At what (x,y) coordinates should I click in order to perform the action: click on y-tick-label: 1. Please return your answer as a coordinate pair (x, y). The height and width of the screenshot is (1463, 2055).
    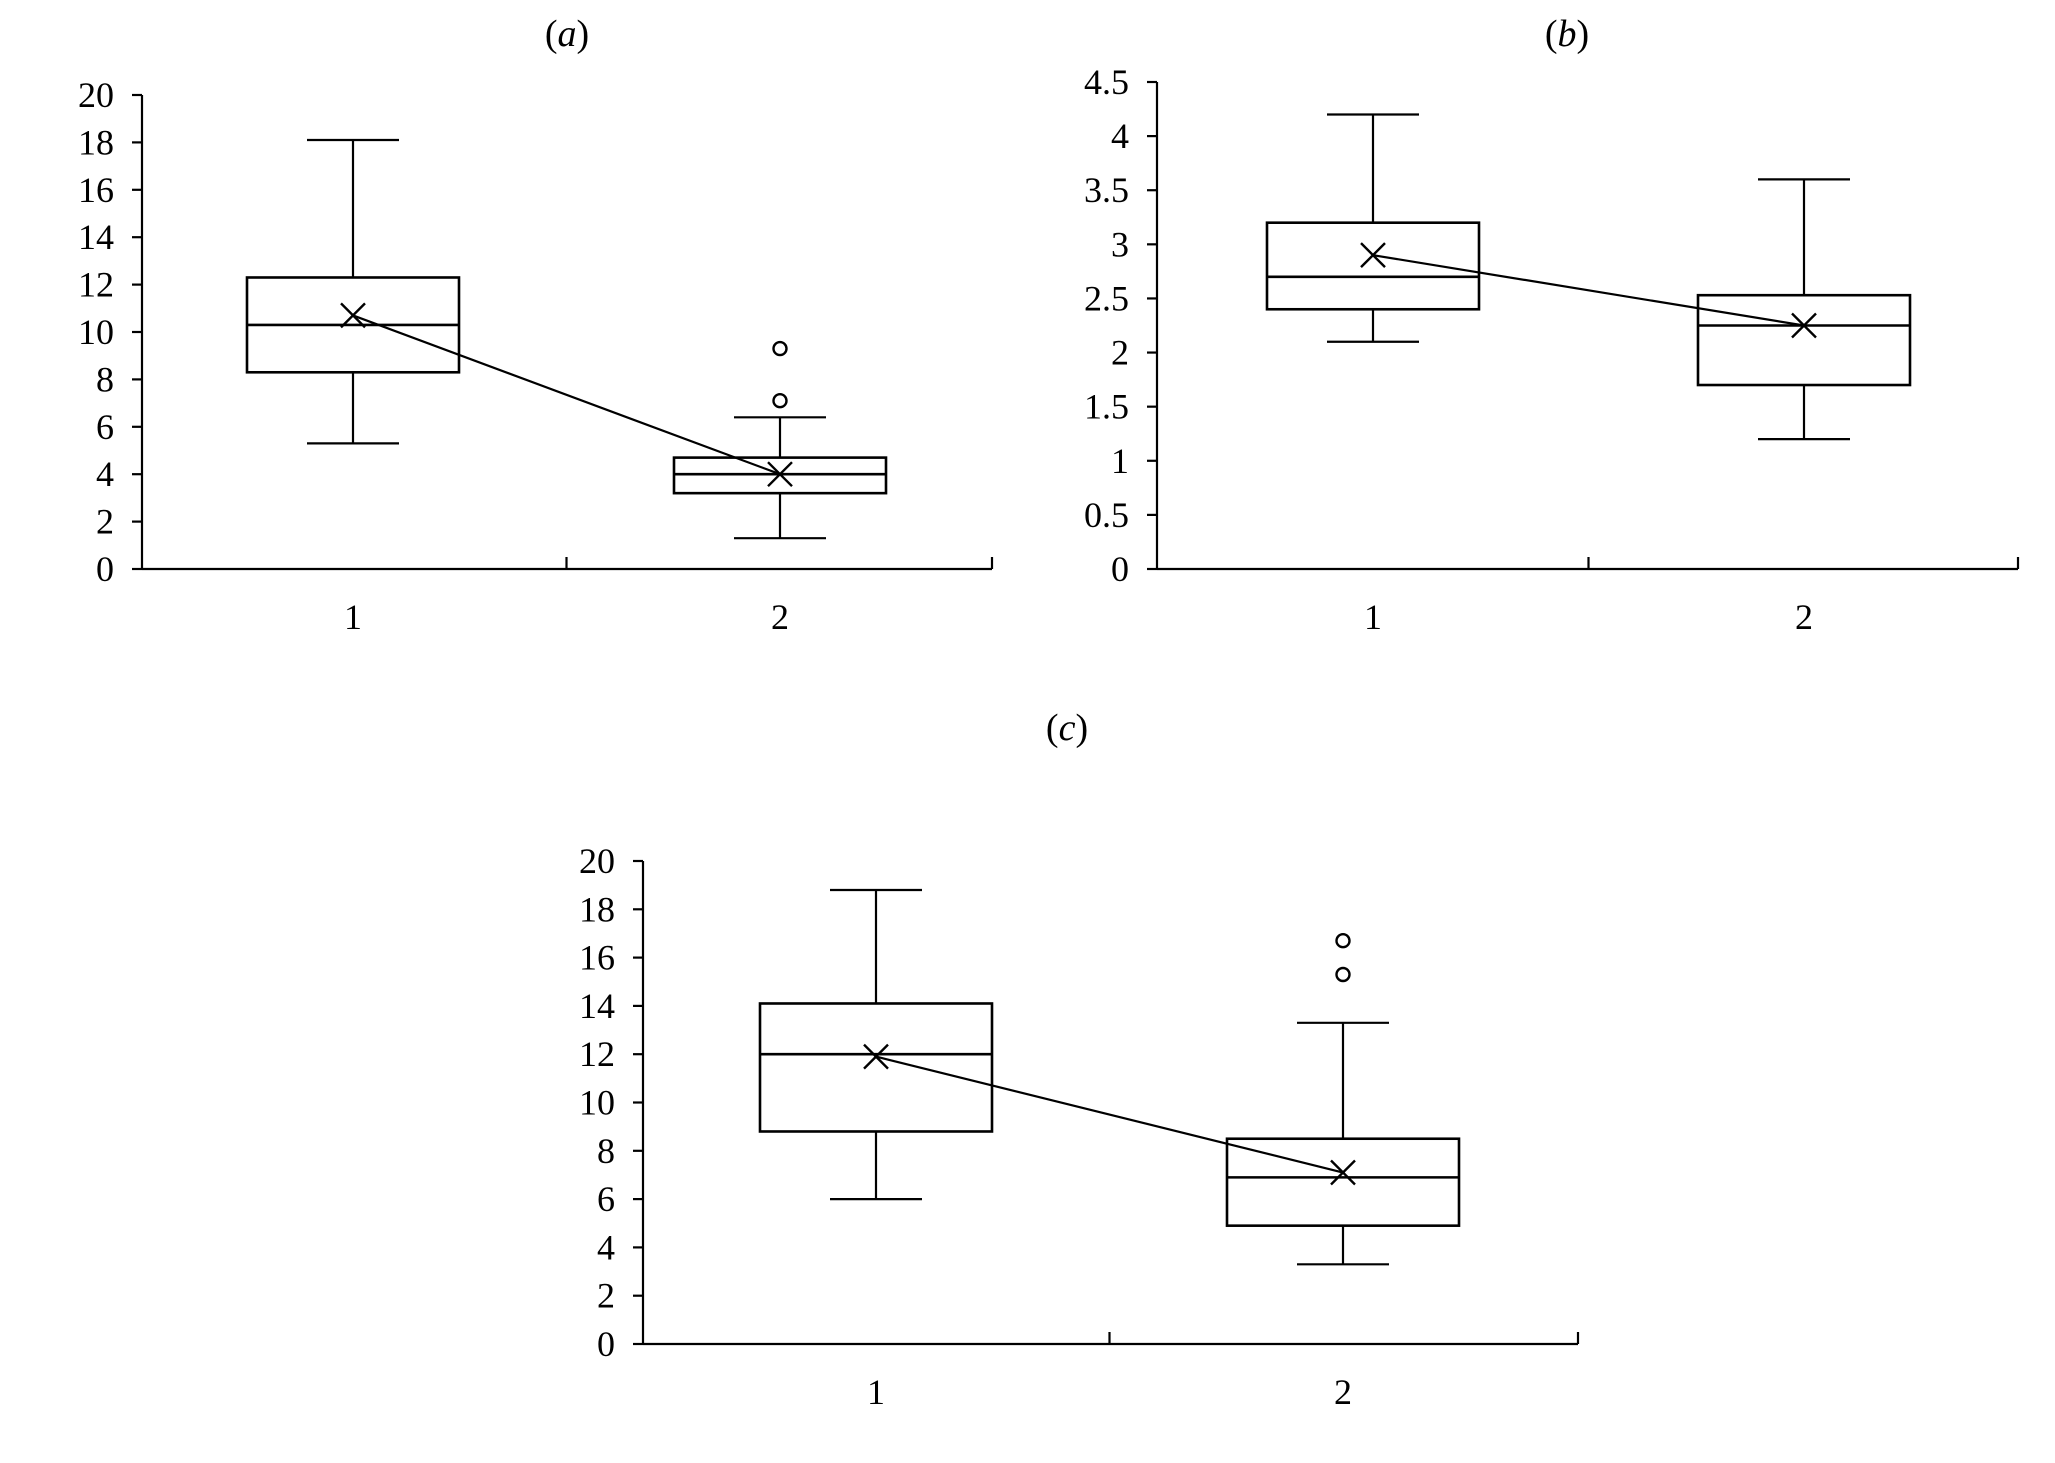
    Looking at the image, I should click on (1120, 461).